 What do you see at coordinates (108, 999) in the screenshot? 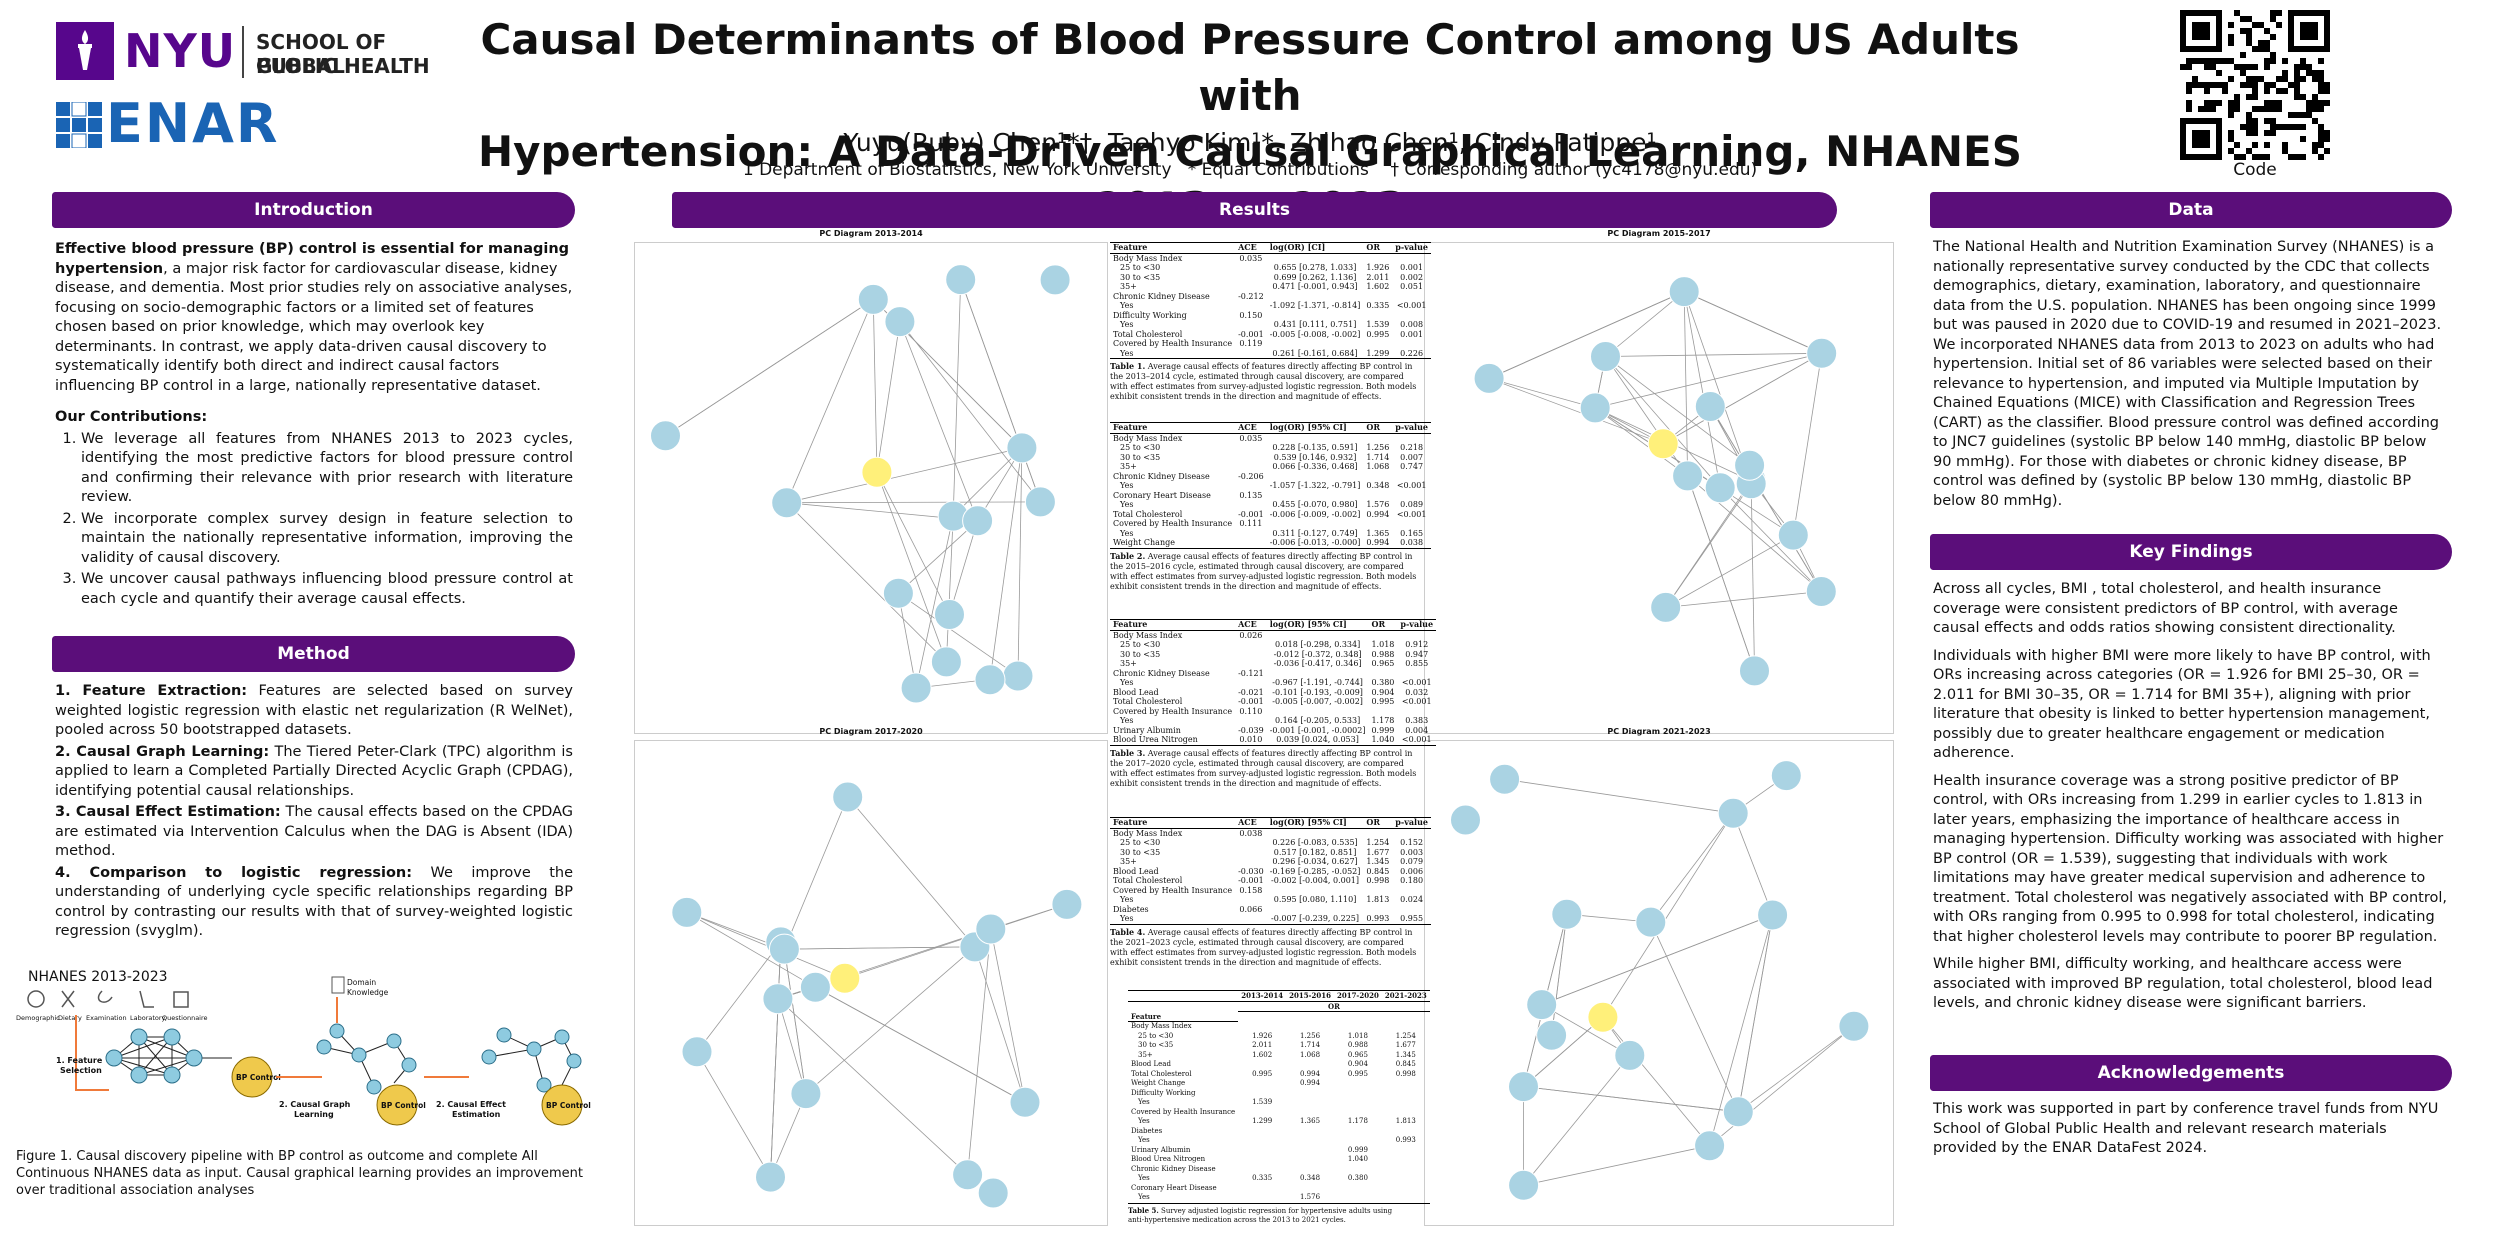
I see `category-icons` at bounding box center [108, 999].